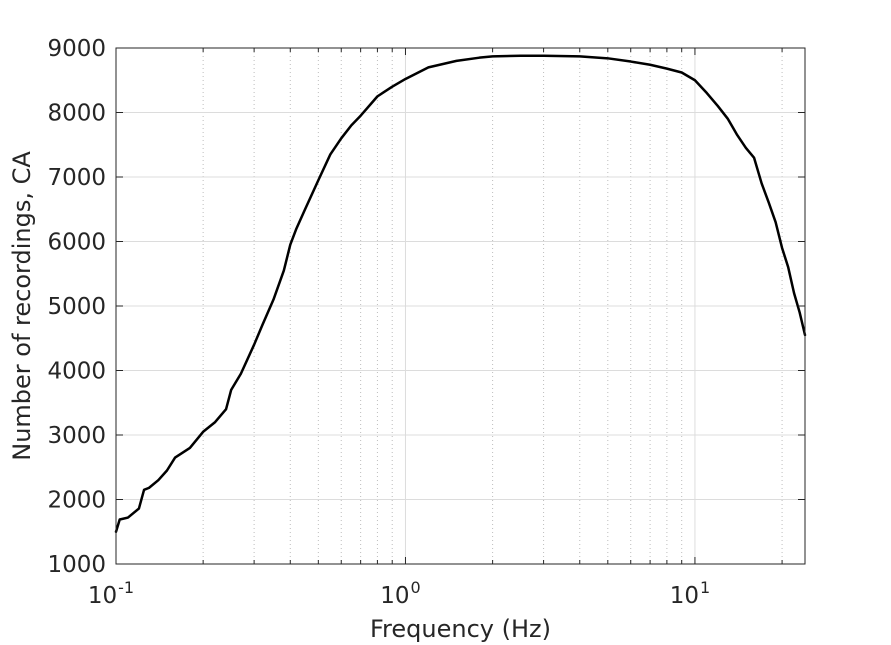 This screenshot has width=891, height=645. I want to click on y-tick-label: 3000, so click(76, 436).